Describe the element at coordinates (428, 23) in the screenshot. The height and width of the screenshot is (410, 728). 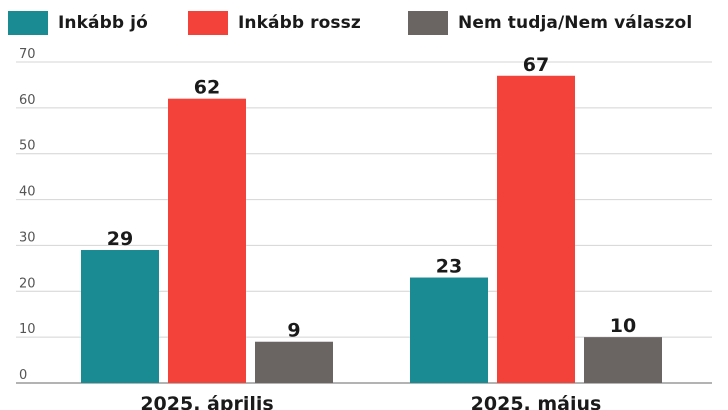
I see `legend-swatch-nem-tudja` at that location.